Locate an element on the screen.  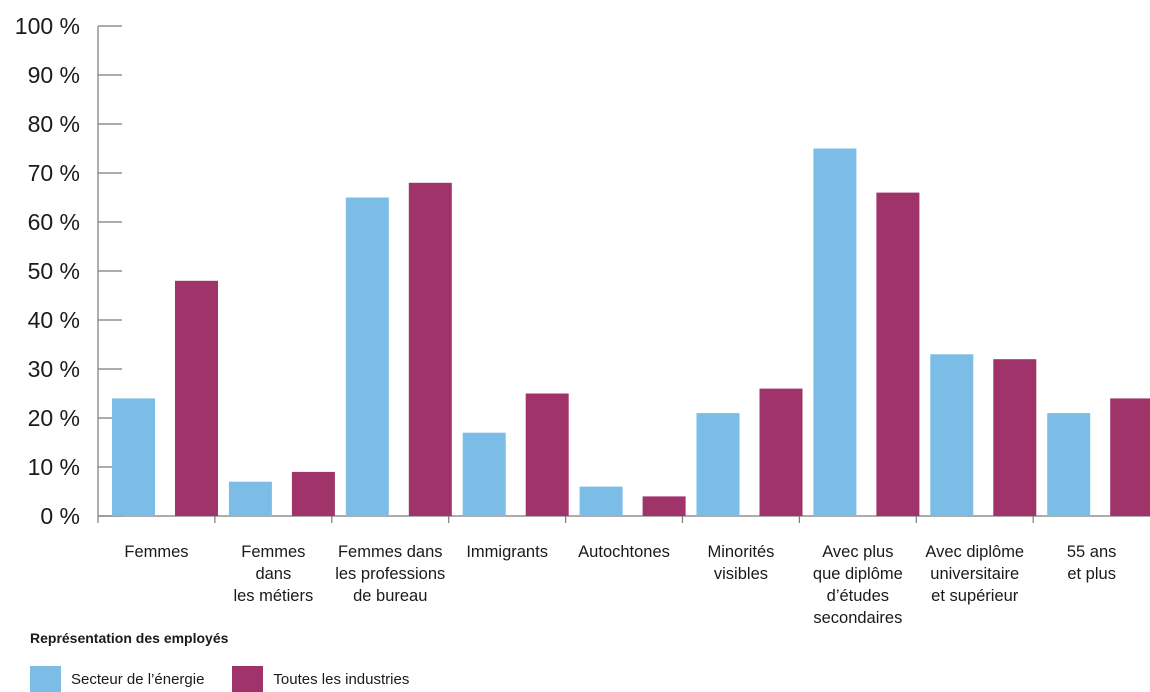
y-tick-label: 0 % is located at coordinates (60, 516).